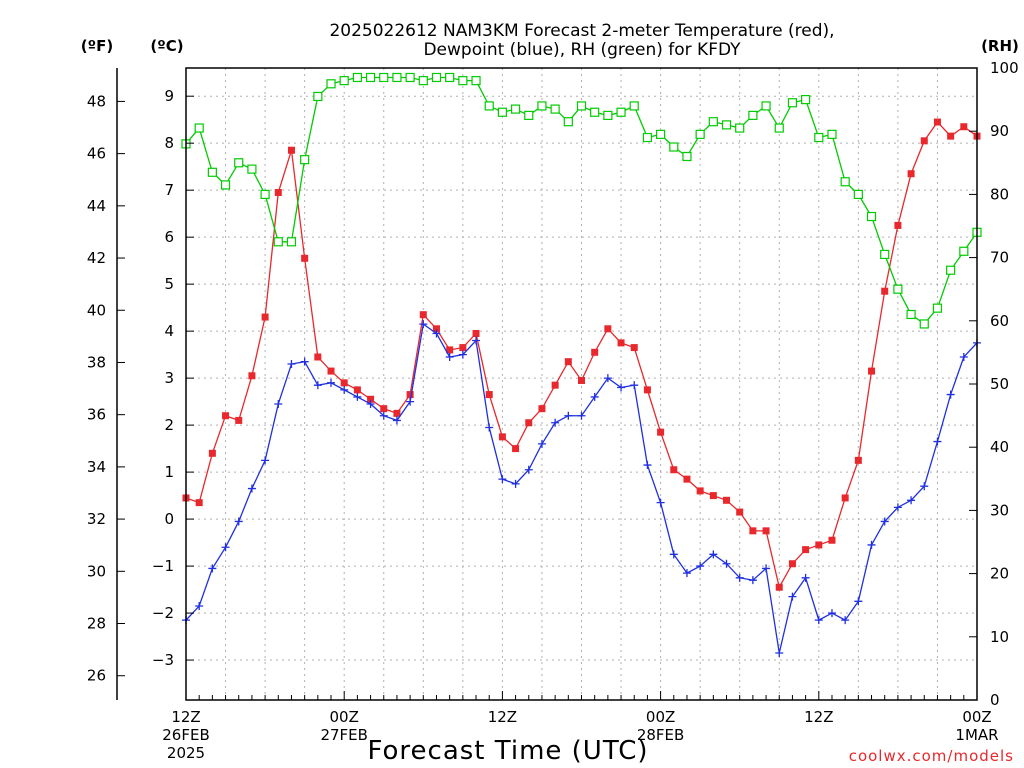 Image resolution: width=1024 pixels, height=768 pixels. I want to click on fahrenheit-tick-label: 32, so click(96, 519).